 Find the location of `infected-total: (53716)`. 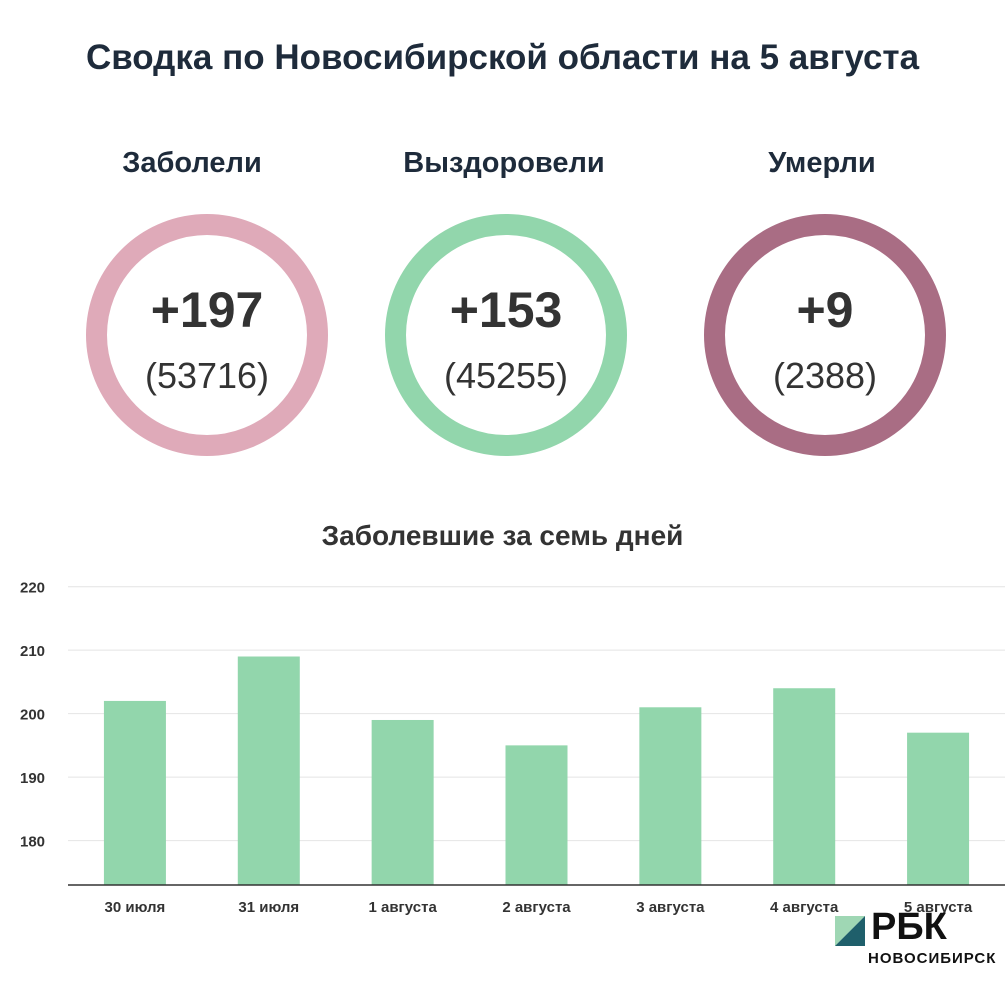

infected-total: (53716) is located at coordinates (207, 375).